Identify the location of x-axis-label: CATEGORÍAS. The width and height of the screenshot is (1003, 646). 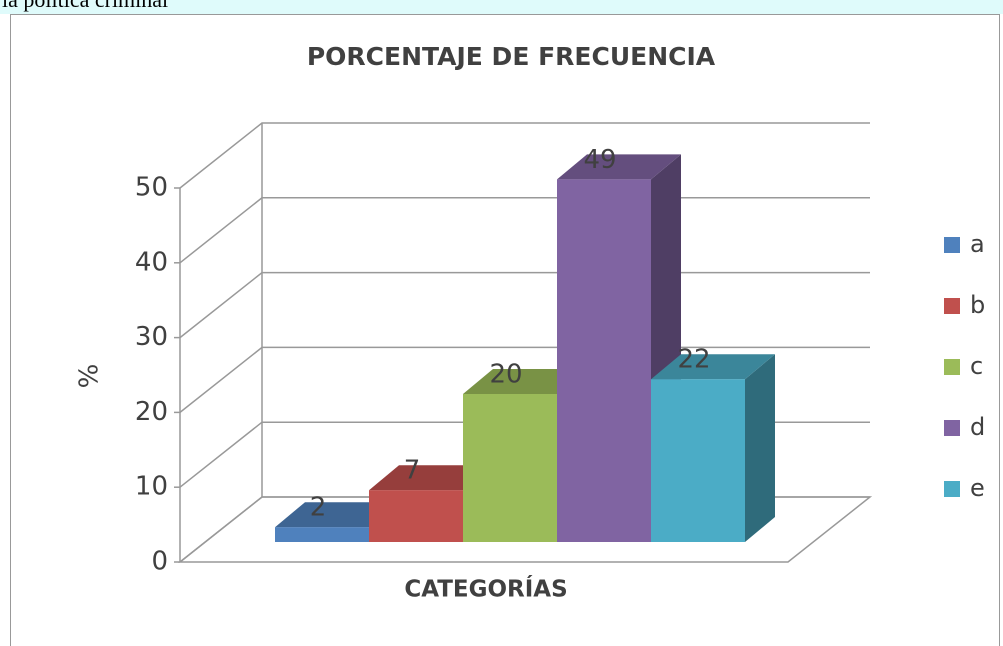
(485, 589).